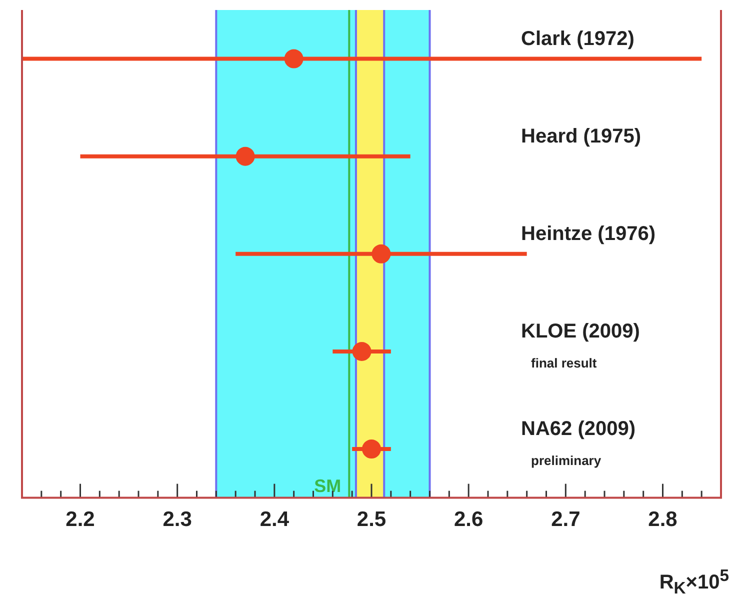  Describe the element at coordinates (371, 520) in the screenshot. I see `x-tick-label: 2.5` at that location.